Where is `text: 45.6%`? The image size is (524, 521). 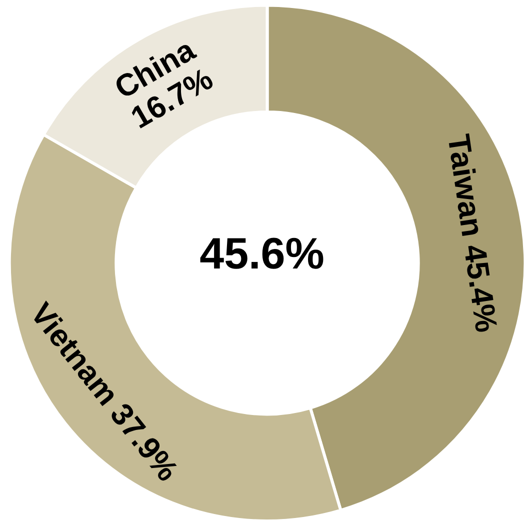
text: 45.6% is located at coordinates (262, 254).